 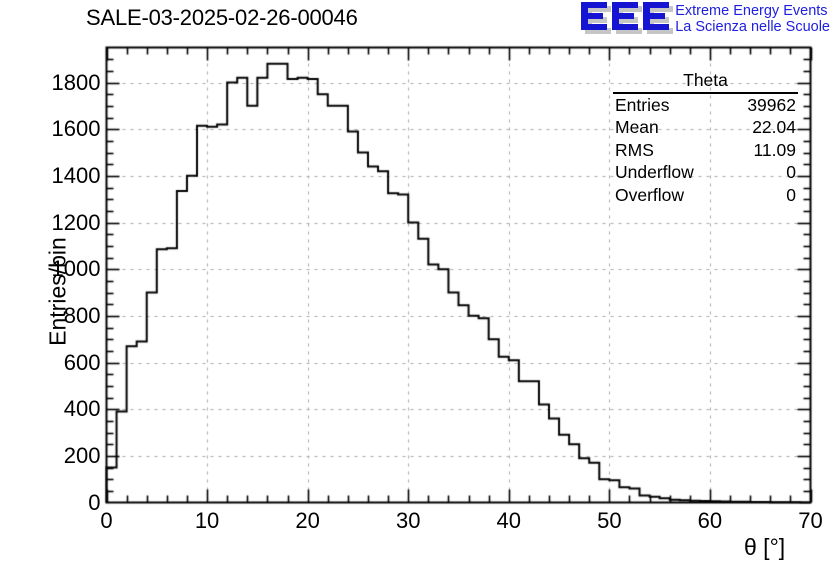 I want to click on stats-label: Underflow, so click(x=654, y=172).